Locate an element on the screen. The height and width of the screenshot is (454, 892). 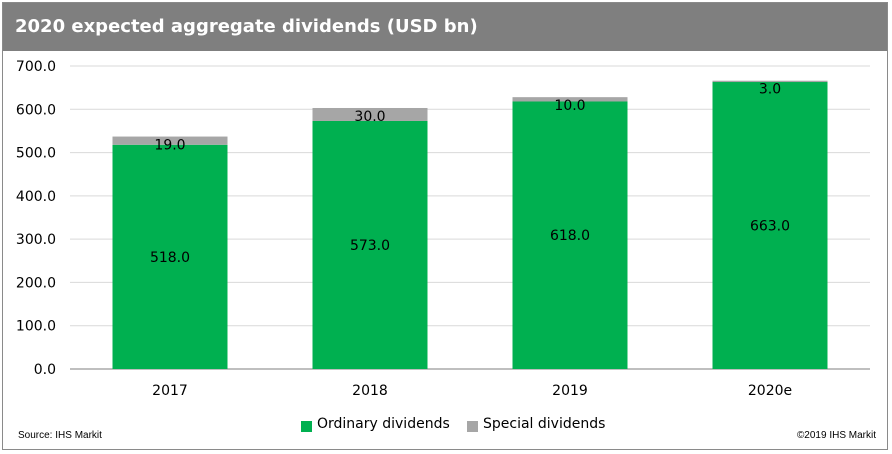
legend-swatch-special is located at coordinates (472, 426).